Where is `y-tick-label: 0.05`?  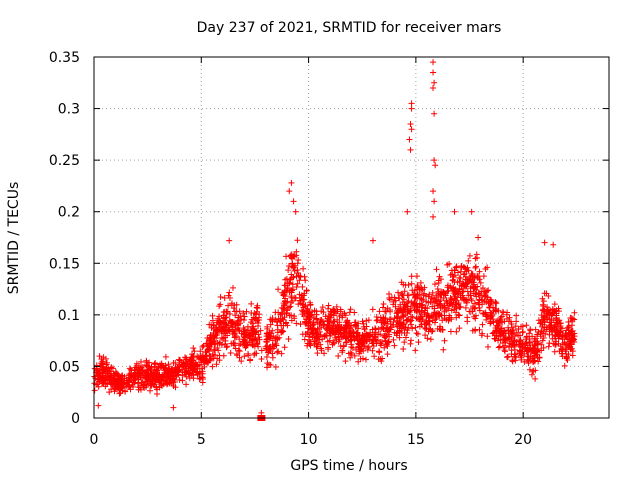 y-tick-label: 0.05 is located at coordinates (64, 367).